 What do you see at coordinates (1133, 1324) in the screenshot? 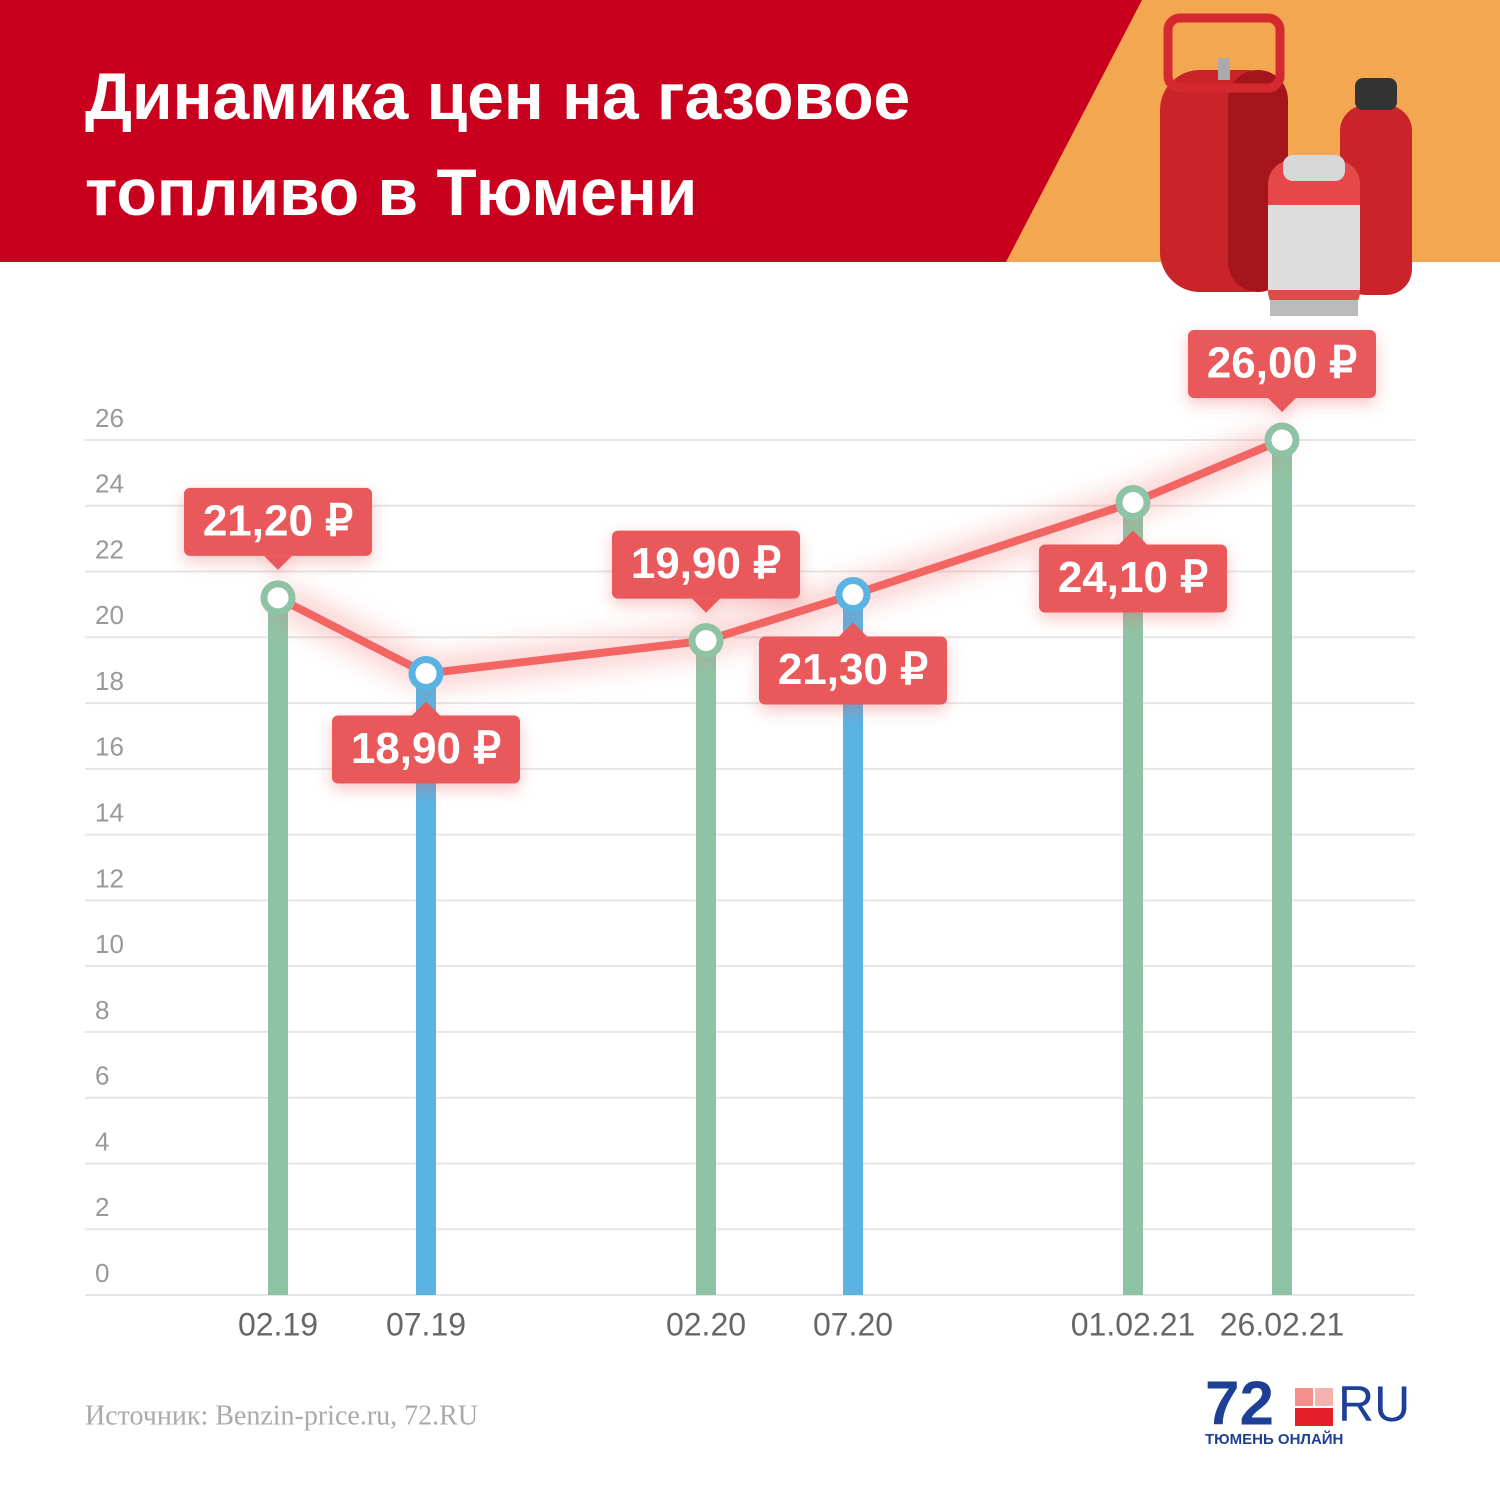
I see `x-tick-label: 01.02.21` at bounding box center [1133, 1324].